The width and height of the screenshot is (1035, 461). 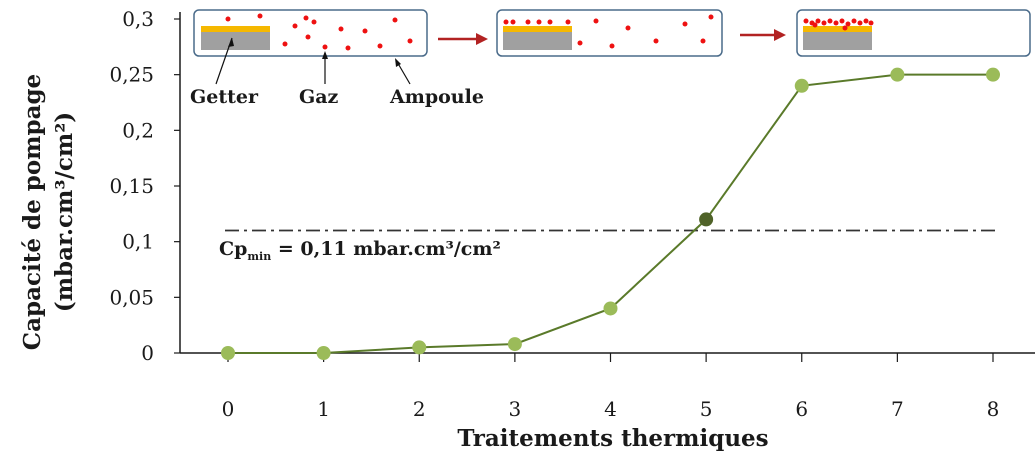 What do you see at coordinates (419, 409) in the screenshot?
I see `x-tick-label: 2` at bounding box center [419, 409].